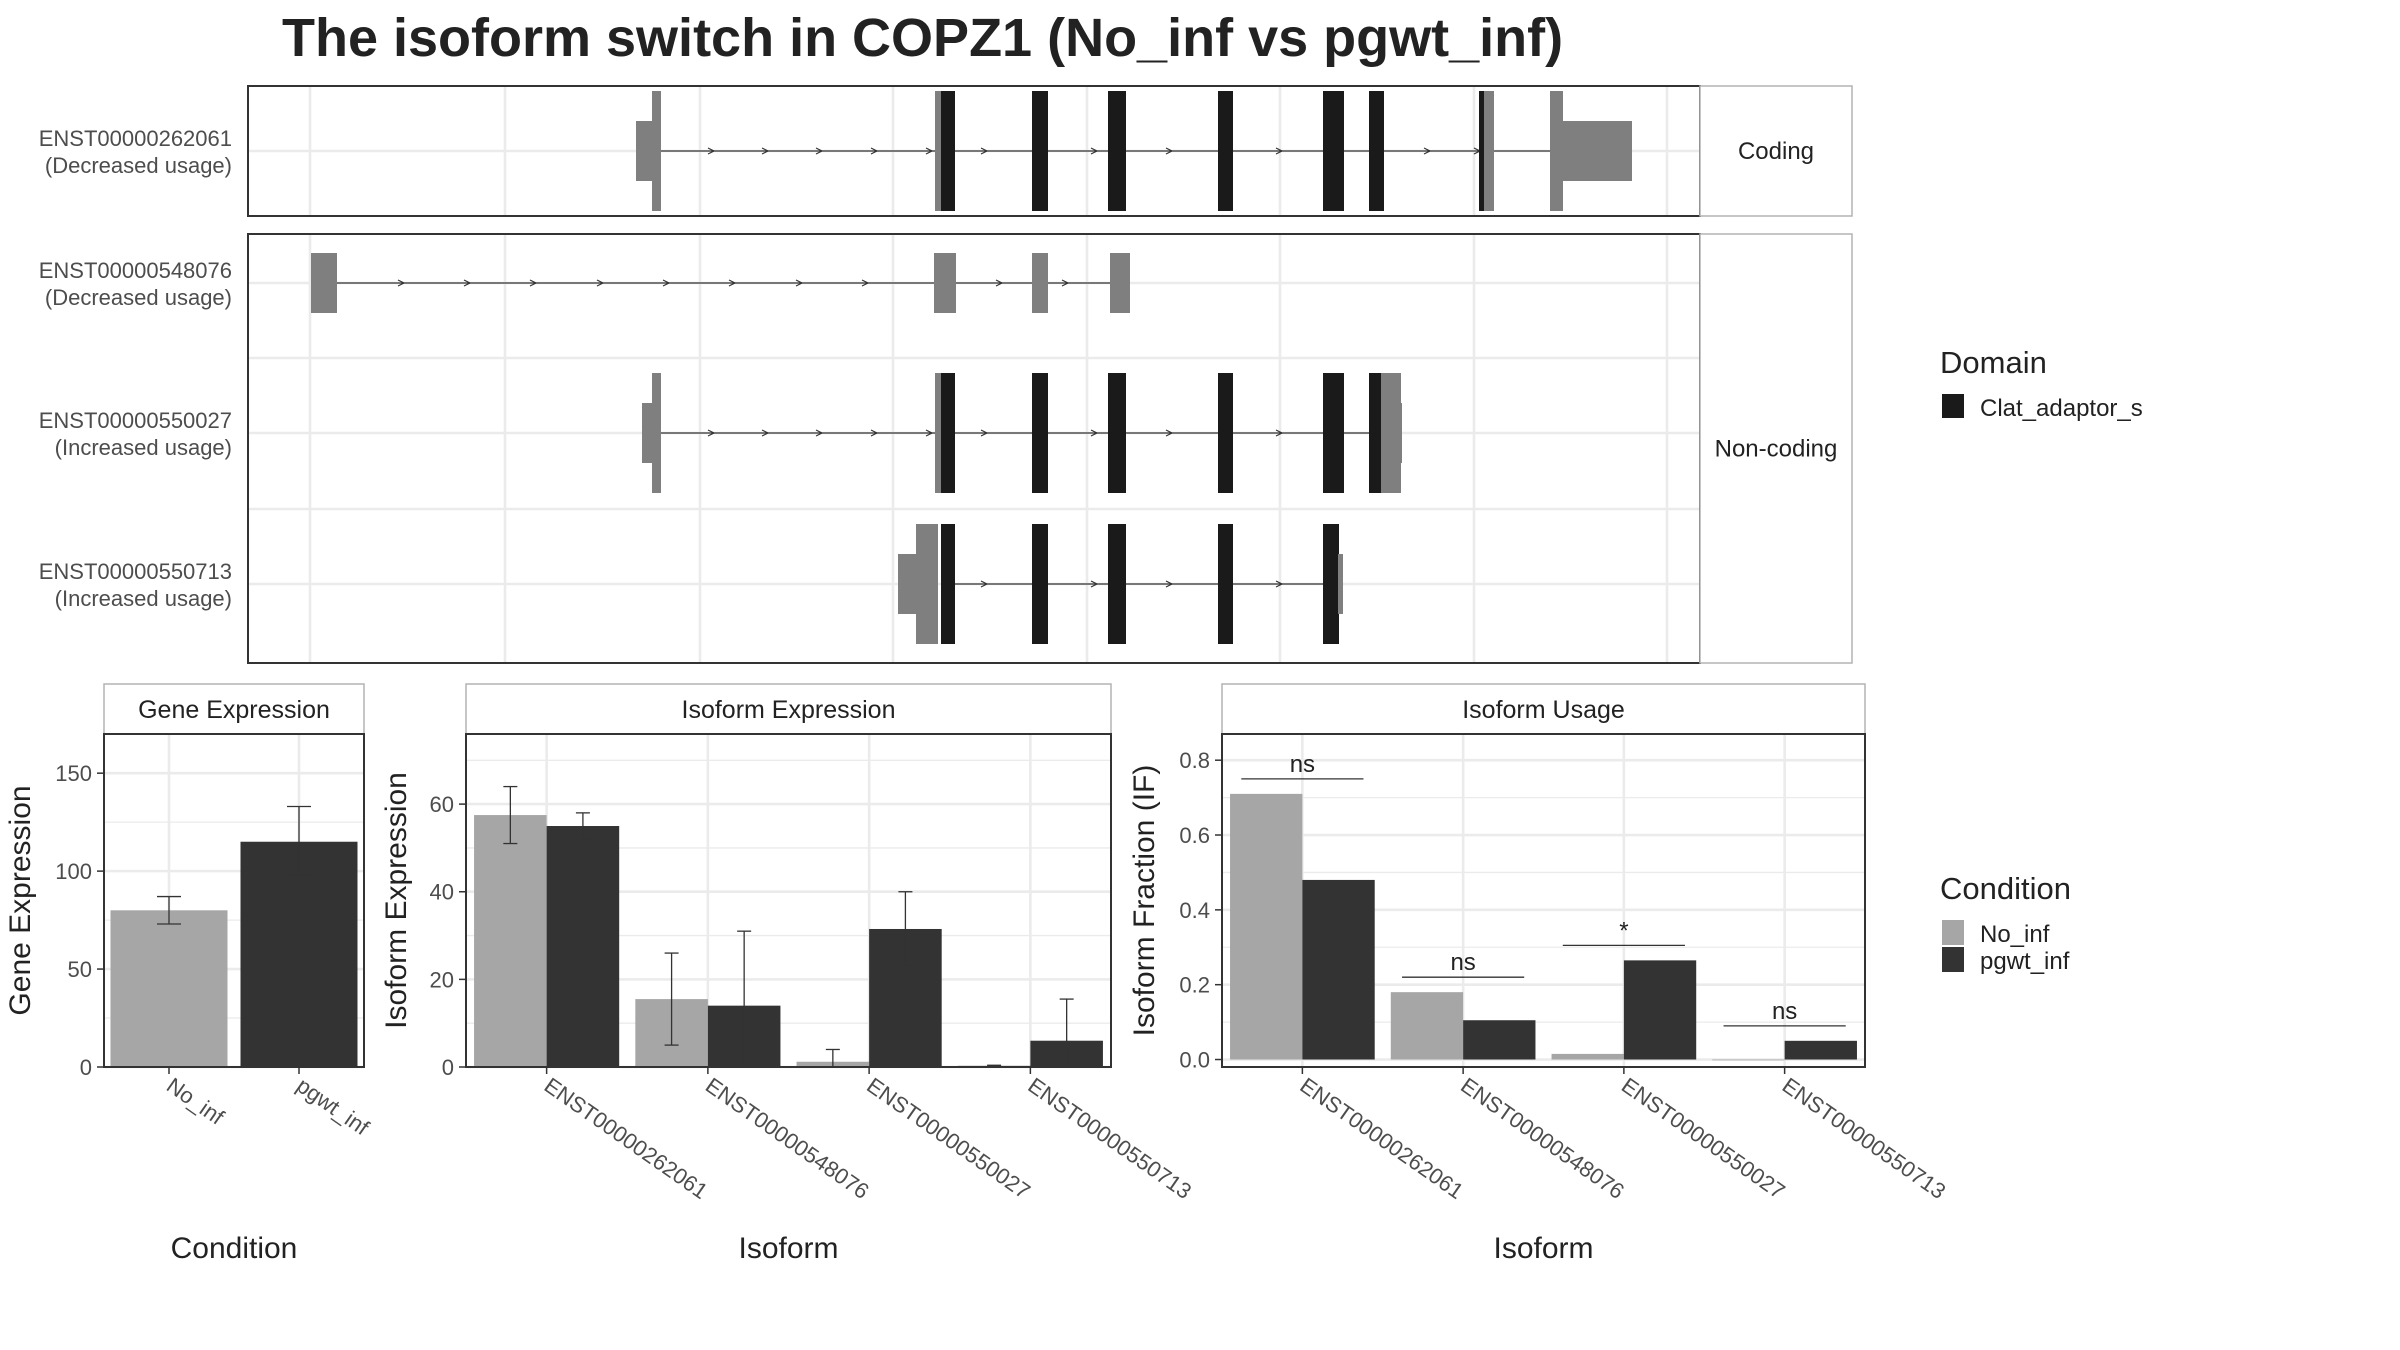  Describe the element at coordinates (138, 297) in the screenshot. I see `isoform-row-status: (Decreased usage)` at that location.